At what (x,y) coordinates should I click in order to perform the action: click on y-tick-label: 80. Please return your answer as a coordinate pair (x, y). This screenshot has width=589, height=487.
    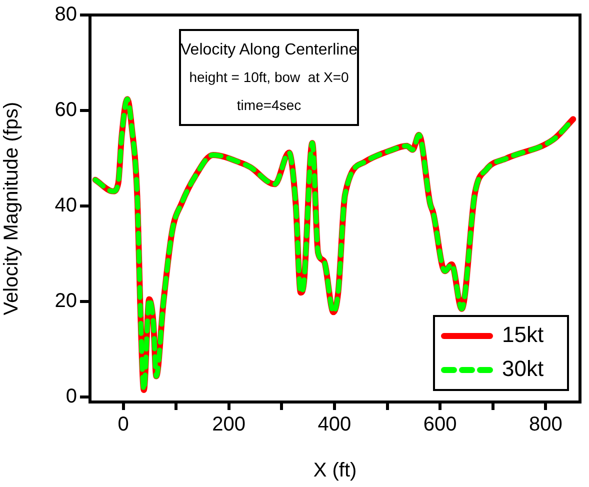
    Looking at the image, I should click on (65, 15).